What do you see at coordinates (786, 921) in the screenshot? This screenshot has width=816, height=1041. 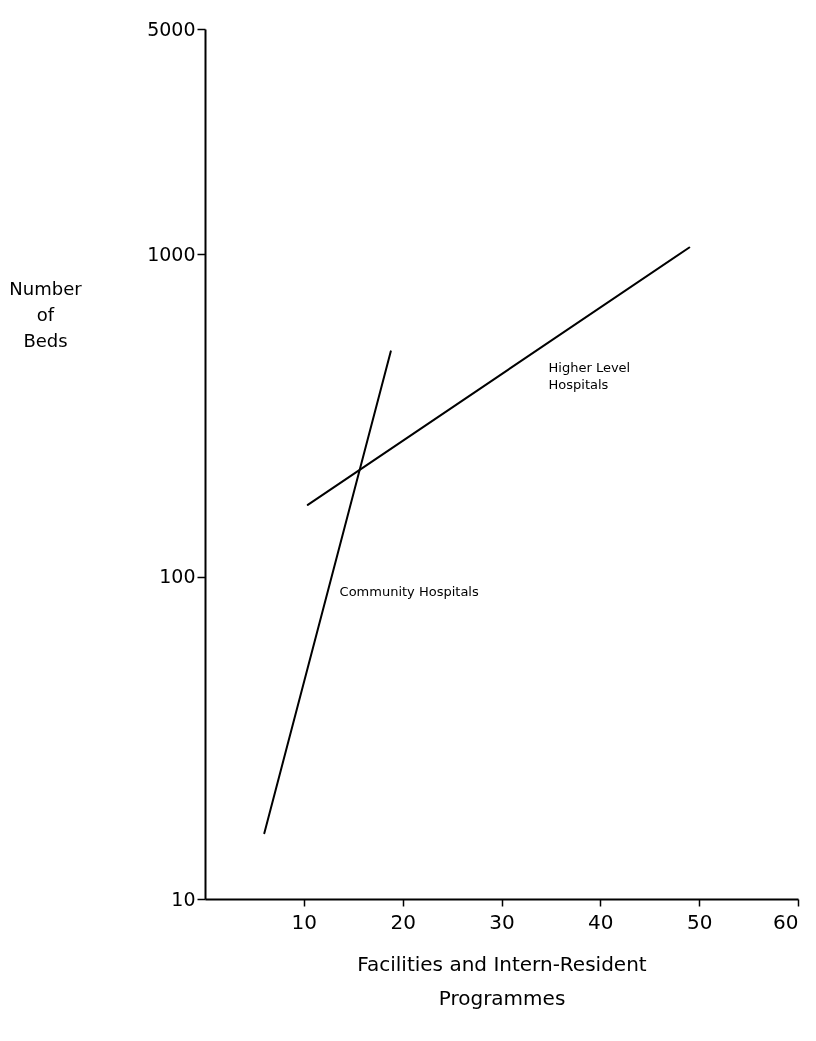 I see `x-tick-label: 60` at bounding box center [786, 921].